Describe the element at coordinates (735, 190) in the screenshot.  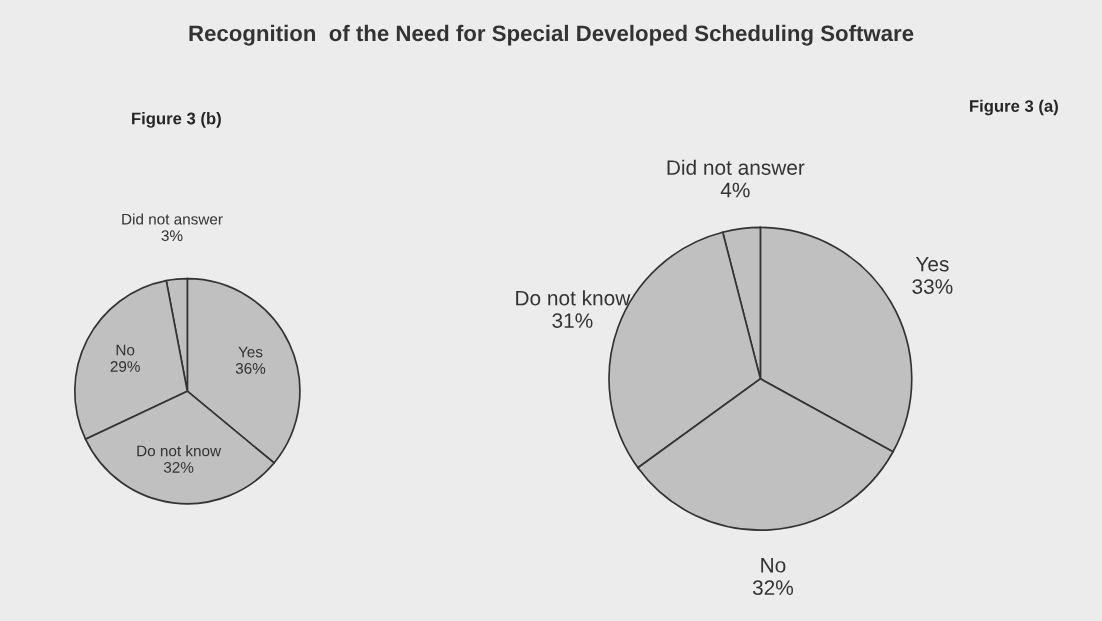
I see `data-label: 4%` at that location.